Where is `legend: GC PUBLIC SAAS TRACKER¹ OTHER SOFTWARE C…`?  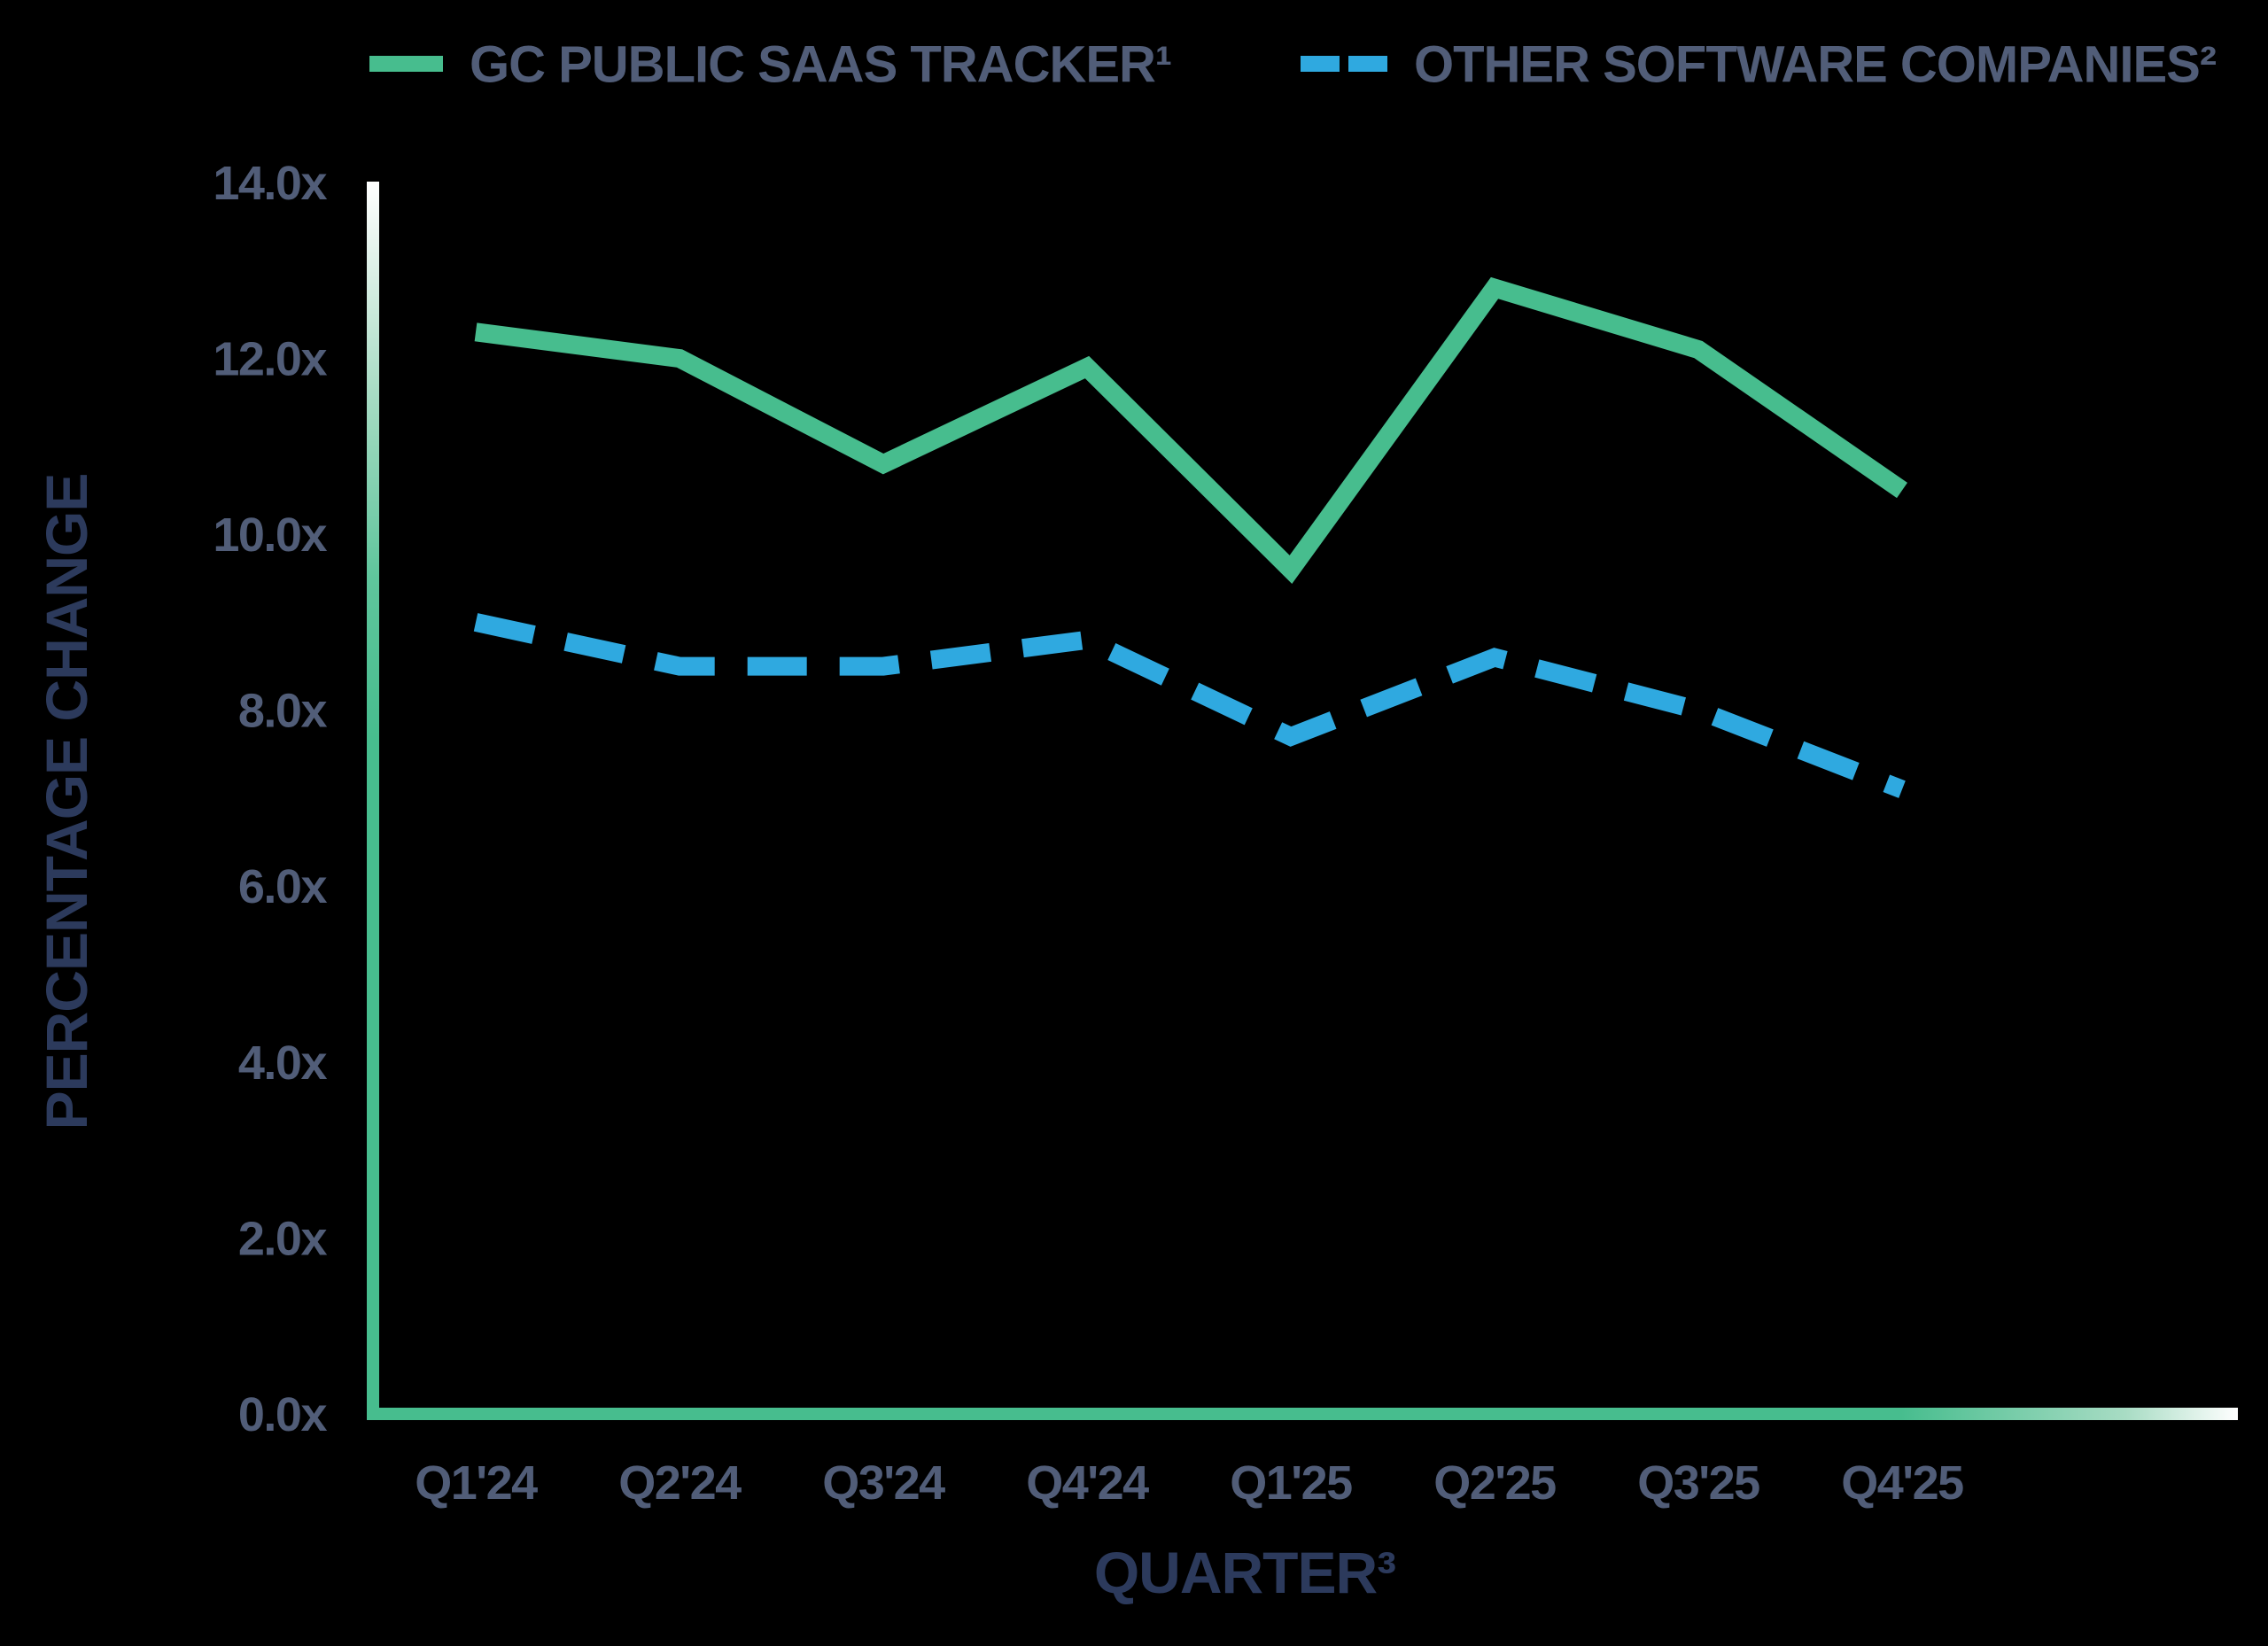
legend: GC PUBLIC SAAS TRACKER¹ OTHER SOFTWARE C… is located at coordinates (1293, 64).